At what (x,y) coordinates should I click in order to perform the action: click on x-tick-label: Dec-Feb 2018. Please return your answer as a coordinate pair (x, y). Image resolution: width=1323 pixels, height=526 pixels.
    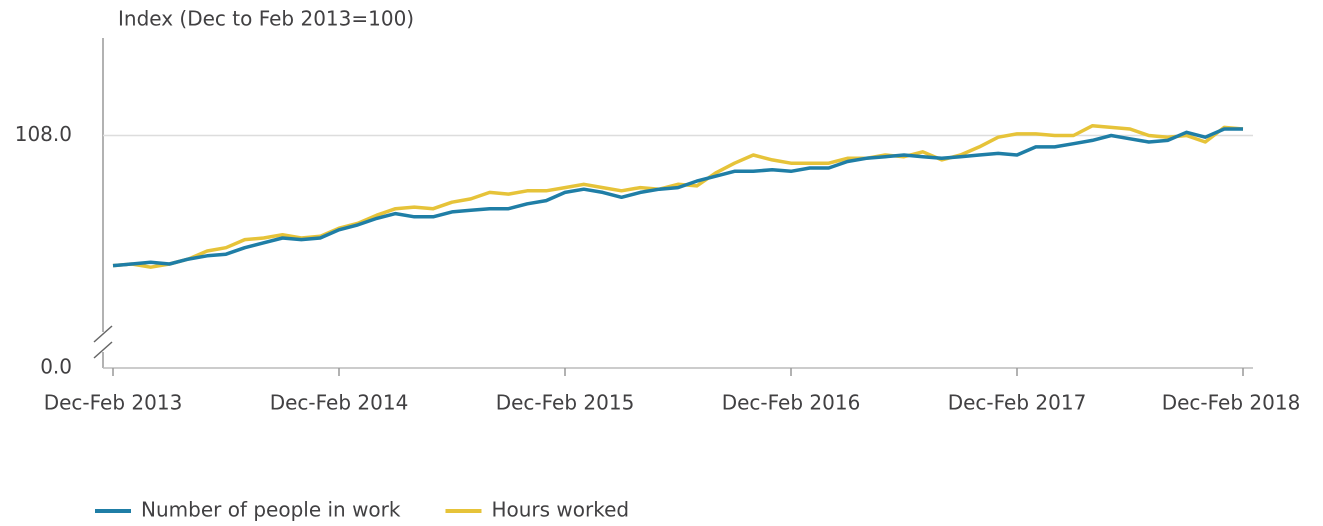
    Looking at the image, I should click on (1231, 403).